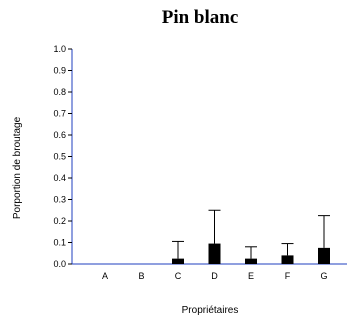 Image resolution: width=347 pixels, height=326 pixels. What do you see at coordinates (200, 17) in the screenshot?
I see `chart-title: Pin blanc` at bounding box center [200, 17].